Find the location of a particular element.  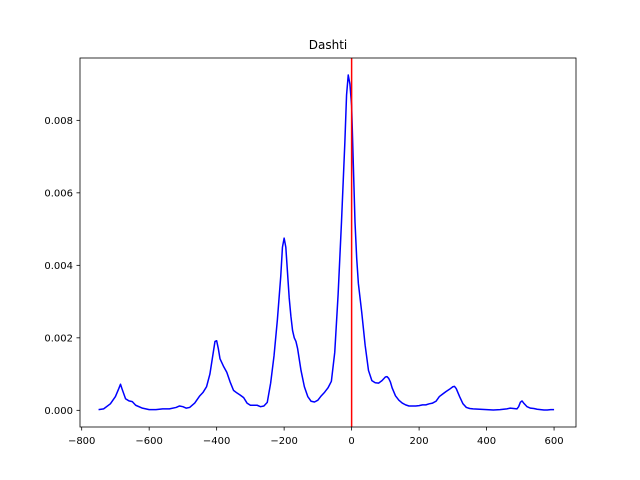

x-tick-label: 600 is located at coordinates (554, 441).